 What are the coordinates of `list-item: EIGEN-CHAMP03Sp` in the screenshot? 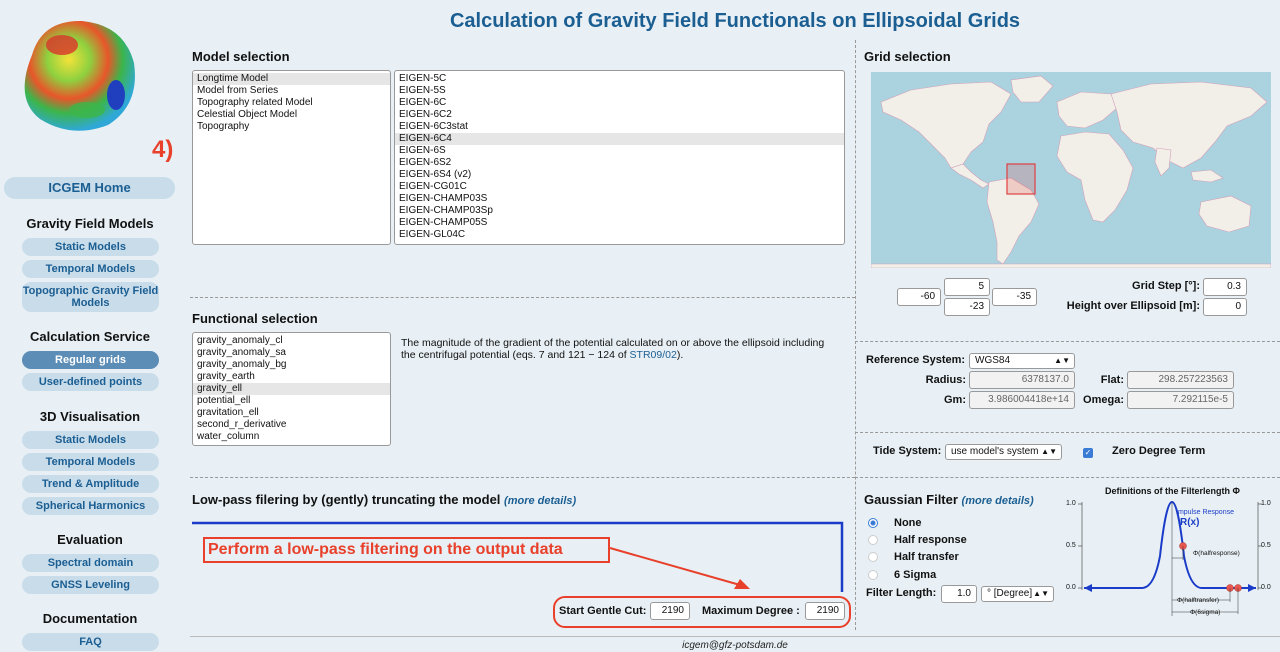 It's located at (446, 210).